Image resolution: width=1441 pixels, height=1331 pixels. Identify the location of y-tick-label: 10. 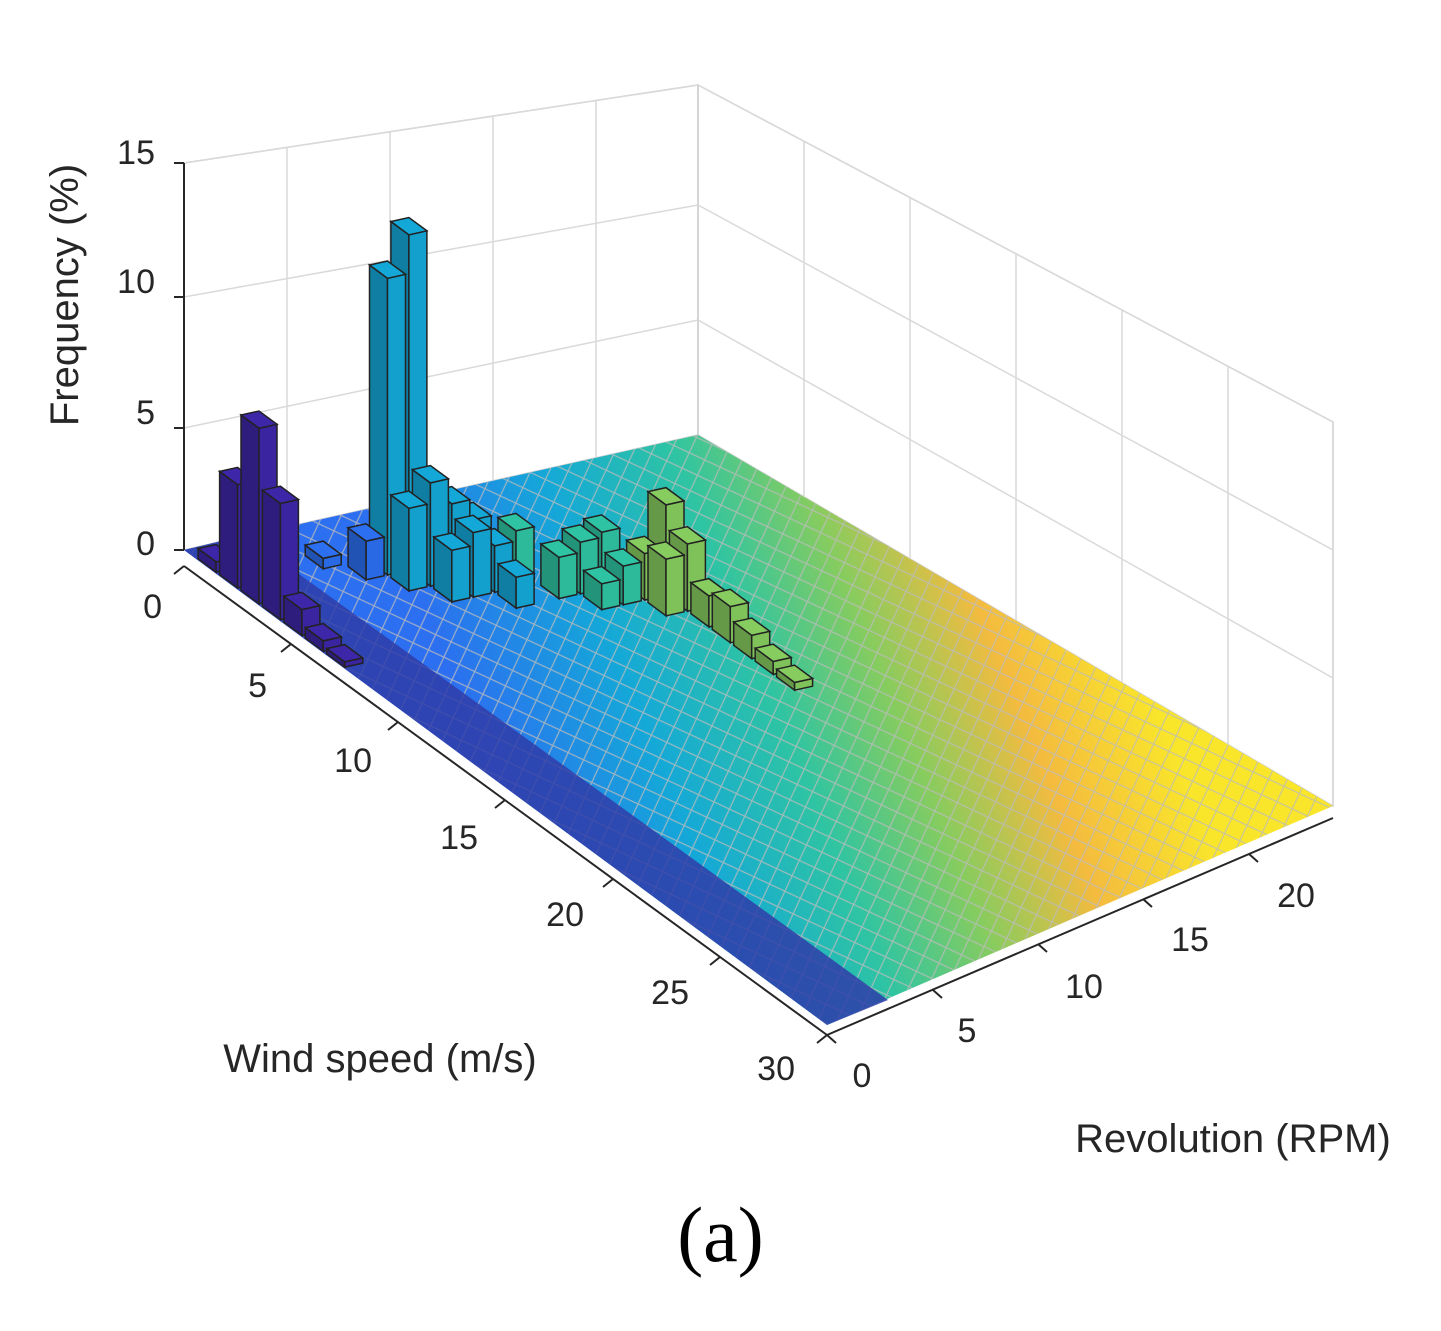
(1084, 987).